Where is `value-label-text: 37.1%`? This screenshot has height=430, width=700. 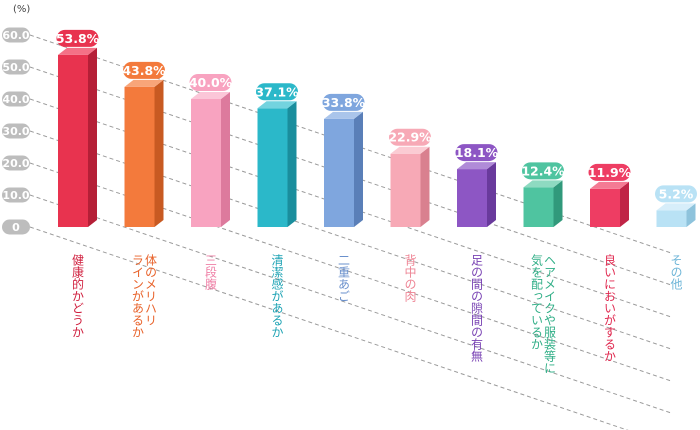 value-label-text: 37.1% is located at coordinates (277, 91).